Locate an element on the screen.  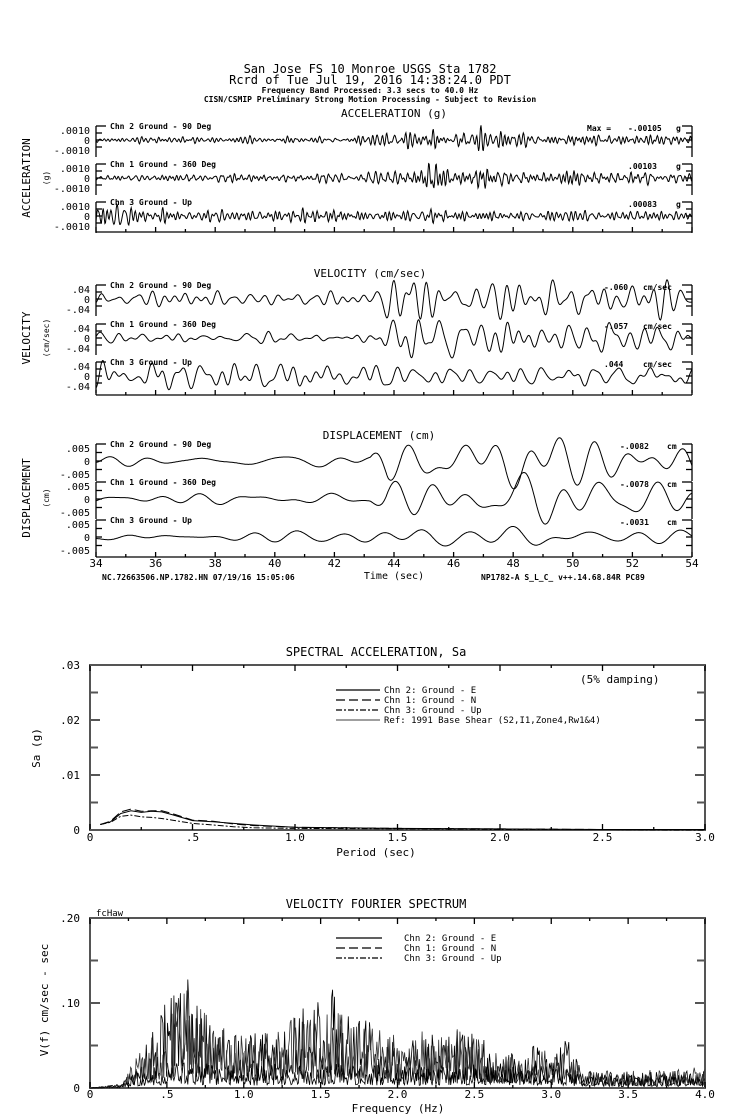
y-tick-label: -.005 is located at coordinates (75, 551).